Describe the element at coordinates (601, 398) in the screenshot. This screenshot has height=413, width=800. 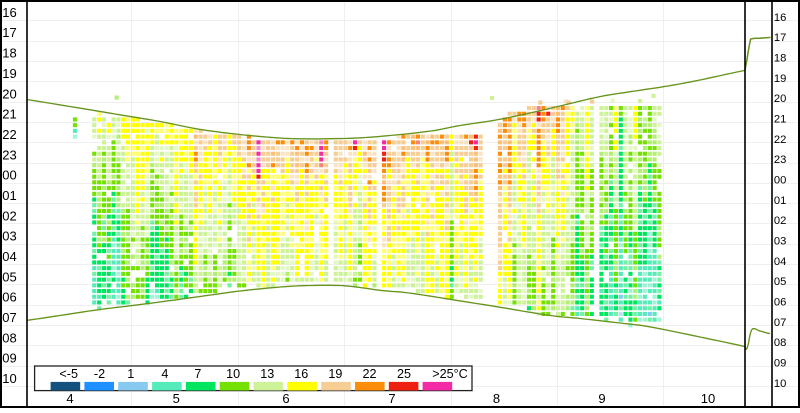
I see `svg-text: 9` at that location.